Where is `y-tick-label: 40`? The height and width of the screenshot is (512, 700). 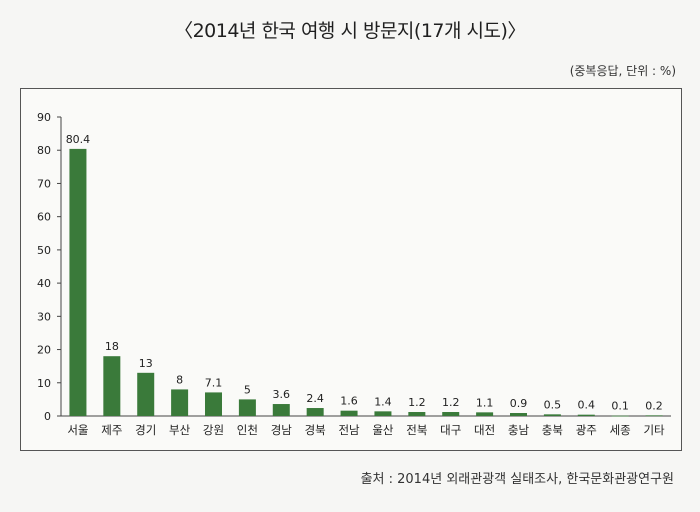
y-tick-label: 40 is located at coordinates (44, 283).